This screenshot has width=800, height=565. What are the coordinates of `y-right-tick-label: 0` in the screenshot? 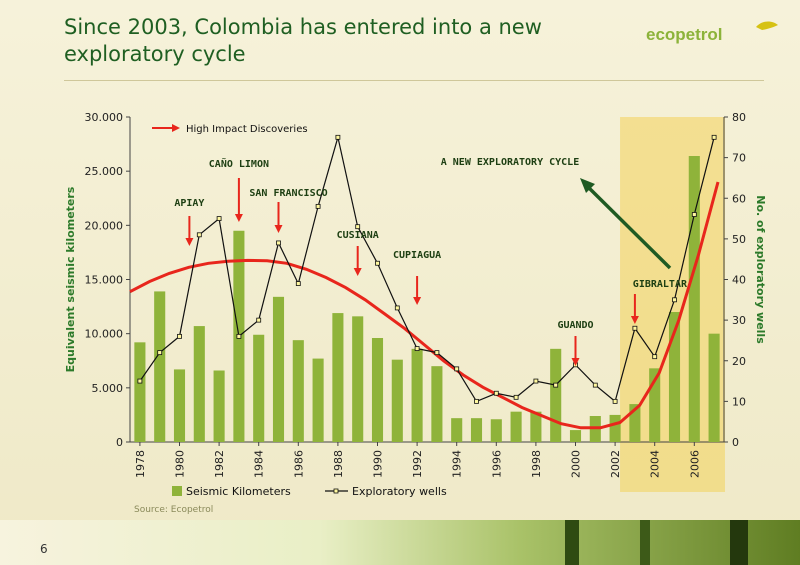 It's located at (735, 442).